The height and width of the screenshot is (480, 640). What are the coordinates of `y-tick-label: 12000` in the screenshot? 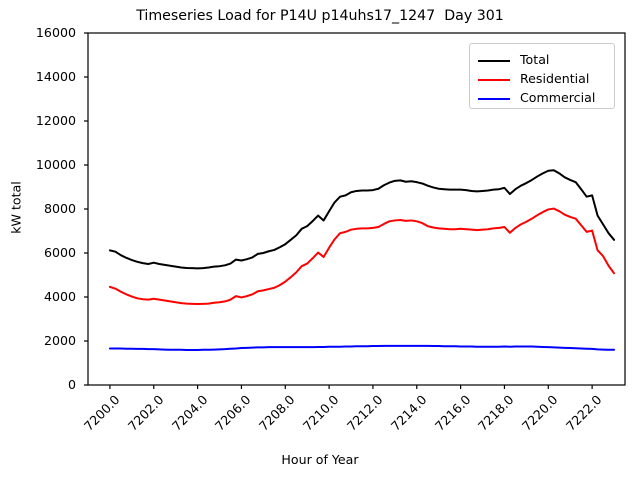 It's located at (55, 120).